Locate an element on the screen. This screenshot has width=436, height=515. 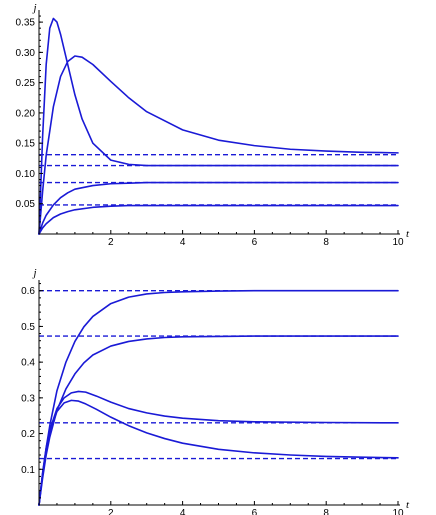
y-tick-label: 0.1 is located at coordinates (28, 470).